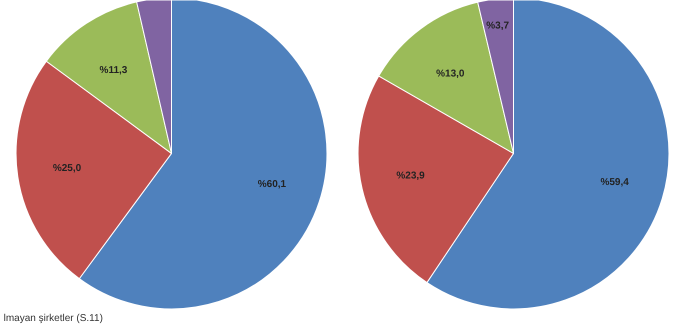  Describe the element at coordinates (411, 176) in the screenshot. I see `data-label: %23,9` at that location.